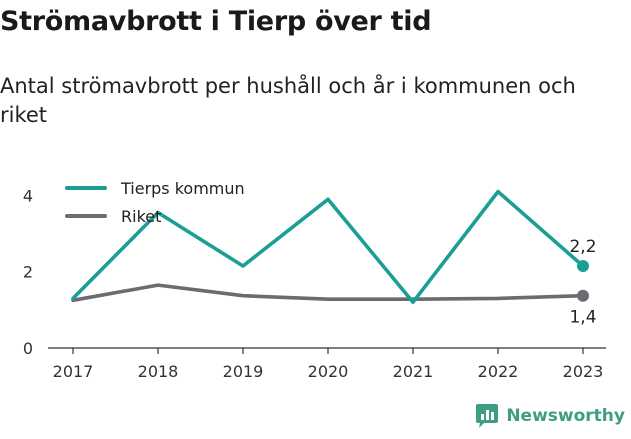  Describe the element at coordinates (487, 416) in the screenshot. I see `newsworthy-logo-icon` at that location.